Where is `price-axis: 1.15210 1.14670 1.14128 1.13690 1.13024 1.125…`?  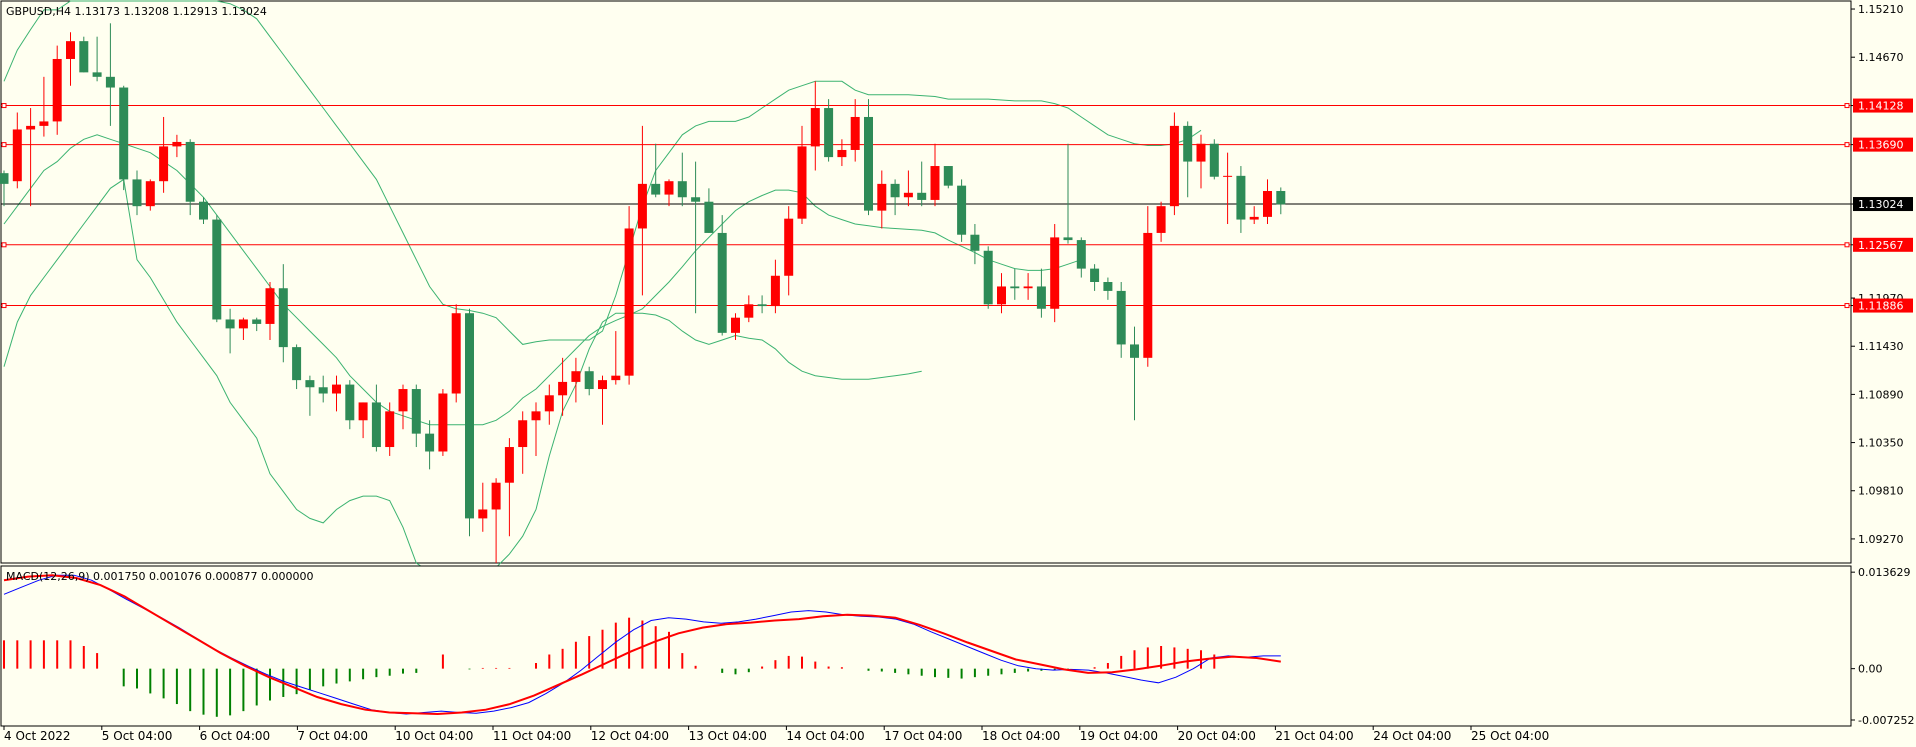
price-axis: 1.15210 1.14670 1.14128 1.13690 1.13024 1.125… is located at coordinates (1882, 274).